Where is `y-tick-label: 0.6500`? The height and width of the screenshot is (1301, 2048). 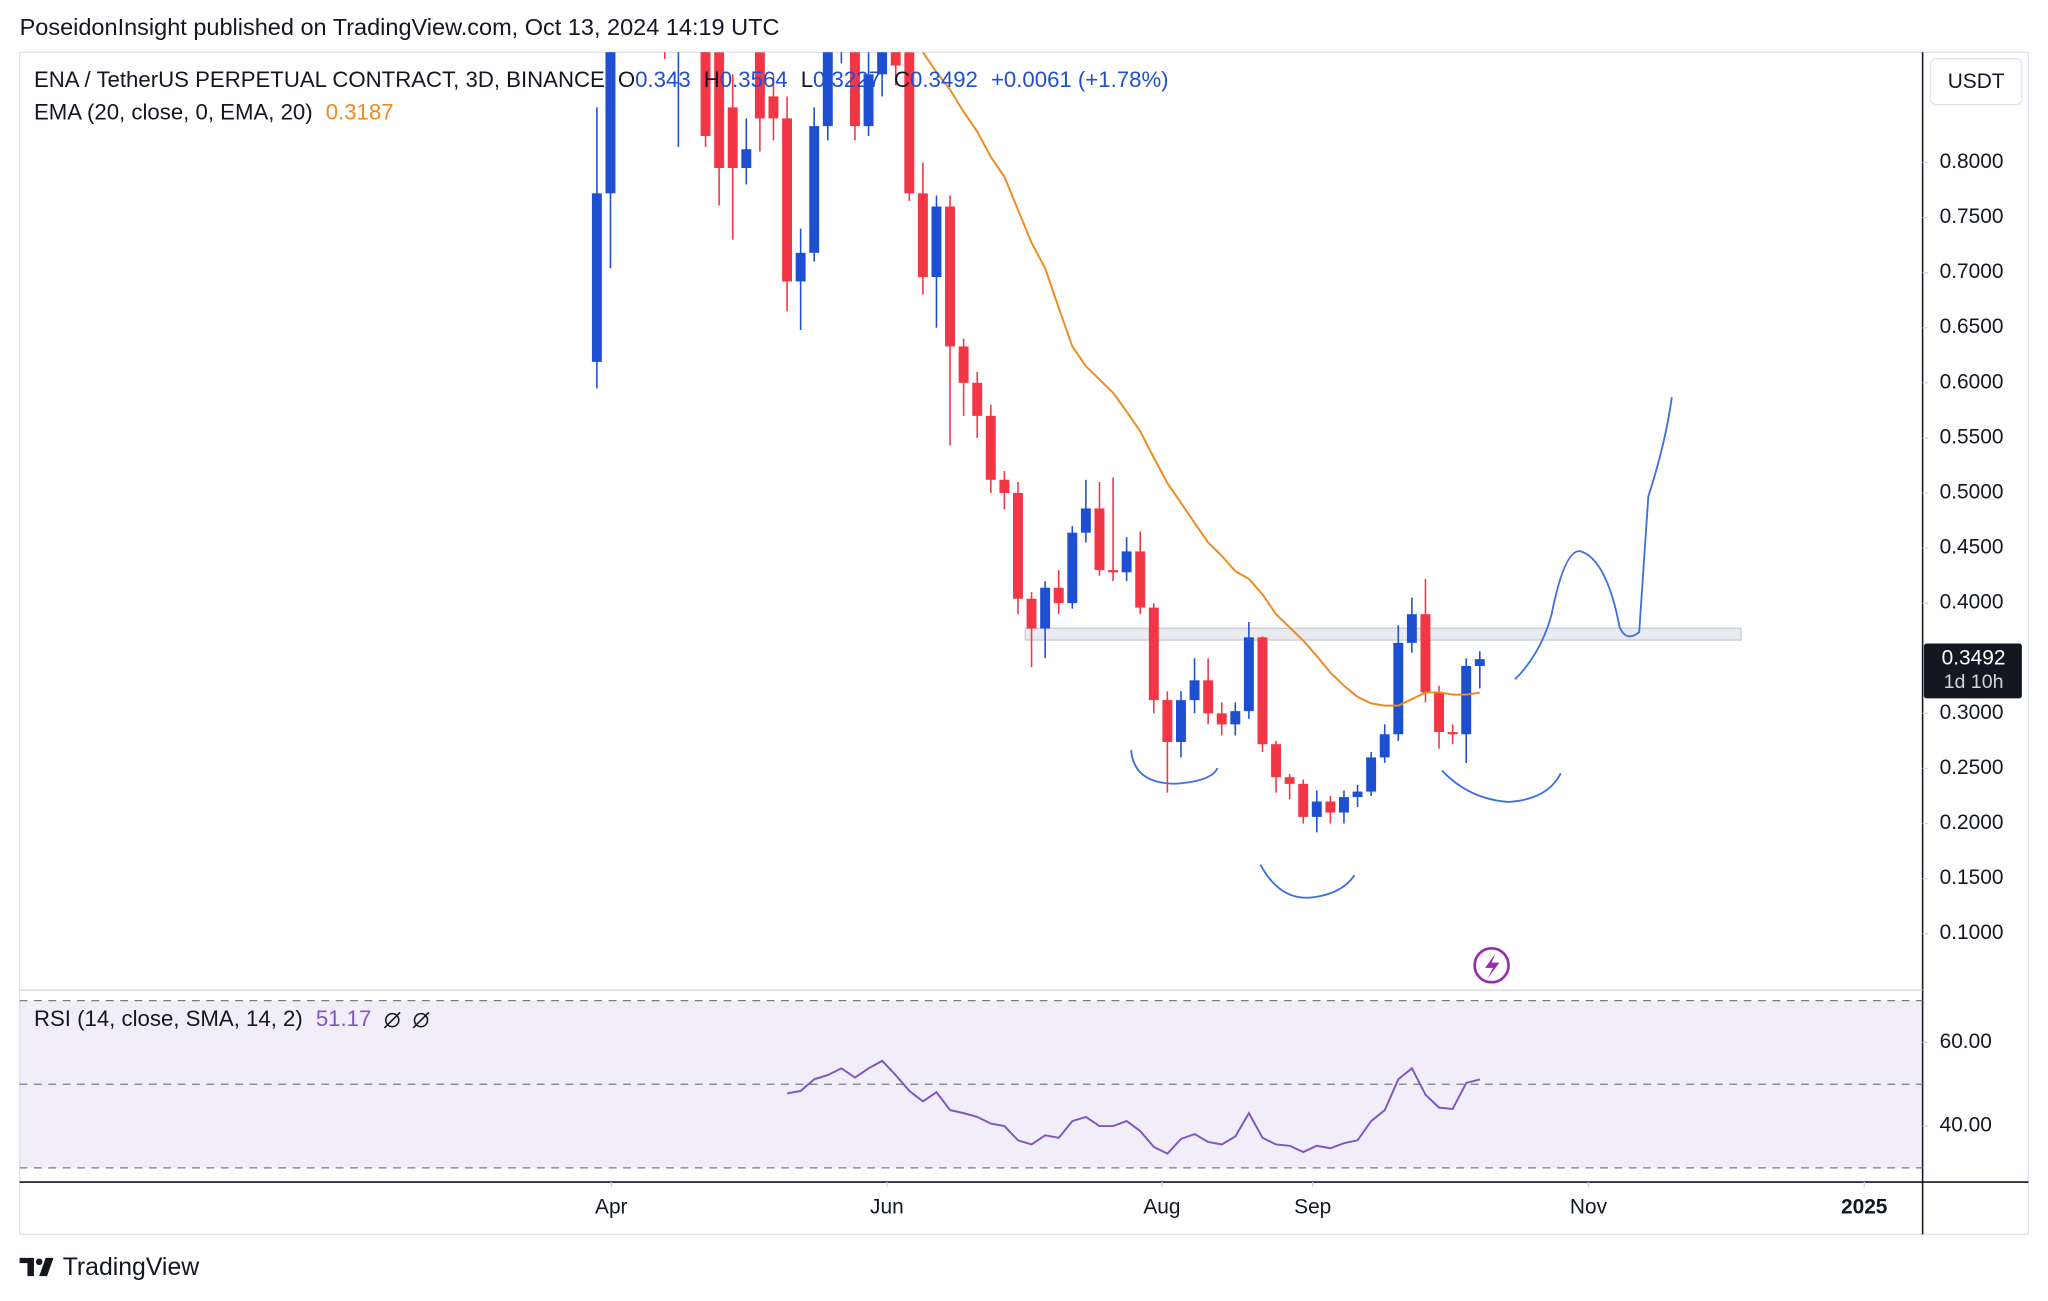 y-tick-label: 0.6500 is located at coordinates (1972, 326).